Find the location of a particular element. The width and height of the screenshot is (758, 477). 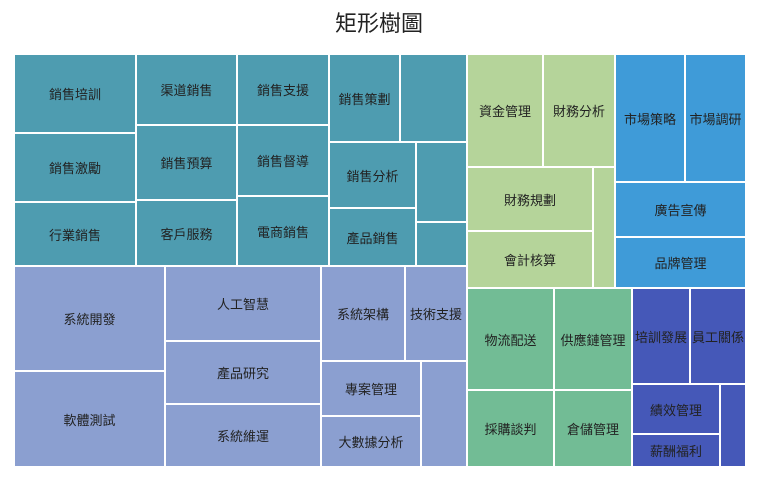

treemap-cell: 員工關係 is located at coordinates (718, 336).